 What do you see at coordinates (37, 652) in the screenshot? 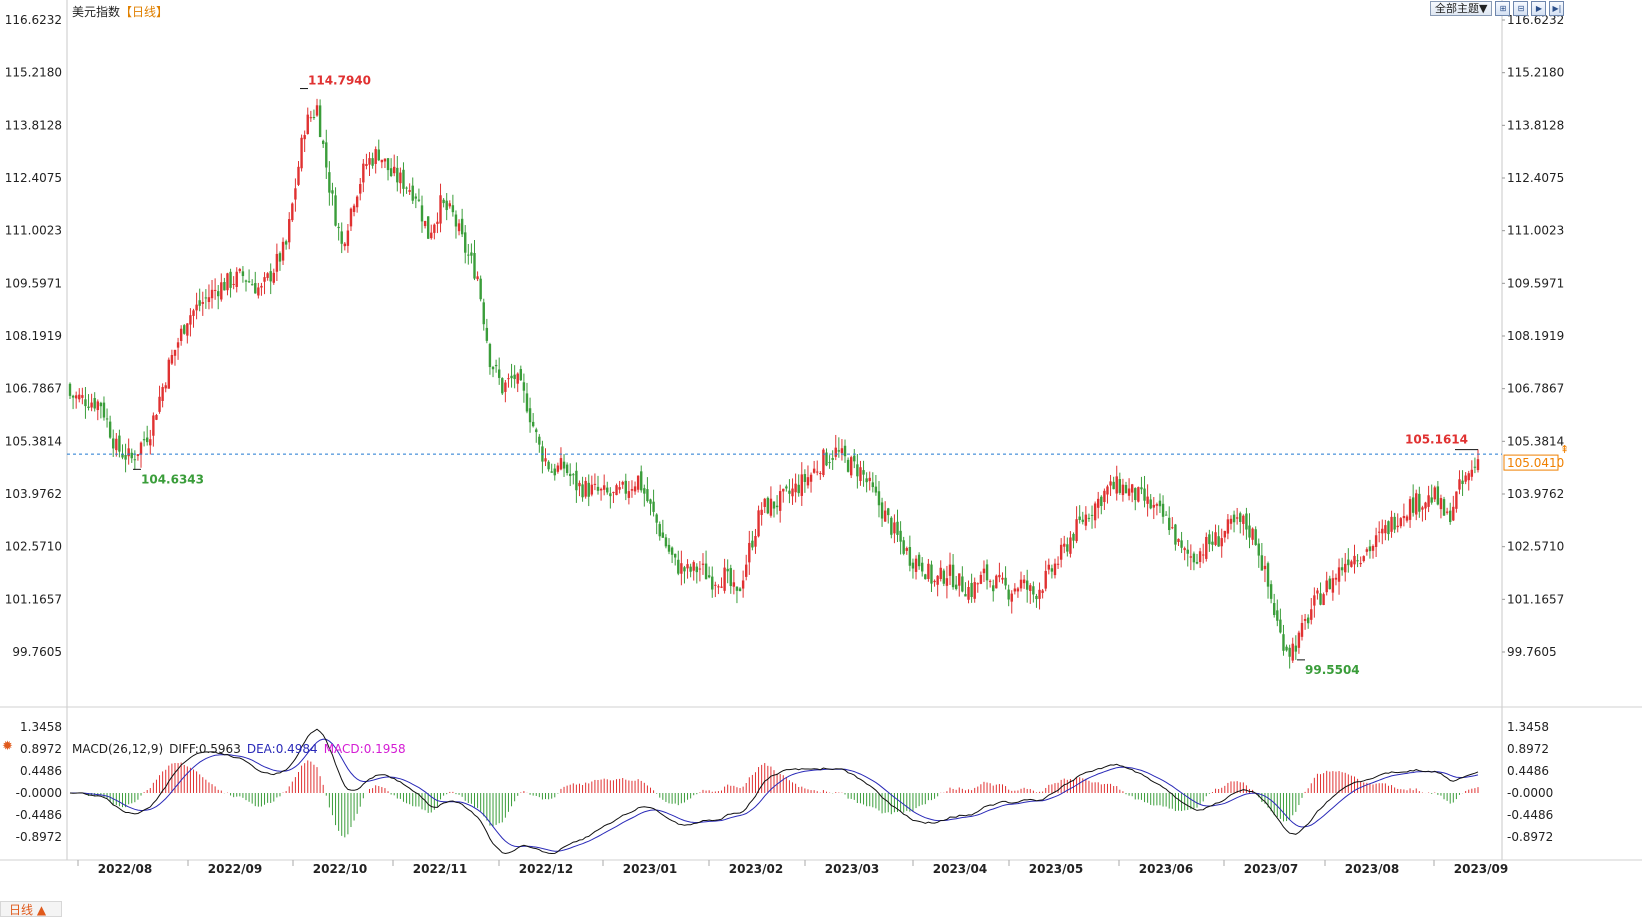
I see `price-tick-left: 99.7605` at bounding box center [37, 652].